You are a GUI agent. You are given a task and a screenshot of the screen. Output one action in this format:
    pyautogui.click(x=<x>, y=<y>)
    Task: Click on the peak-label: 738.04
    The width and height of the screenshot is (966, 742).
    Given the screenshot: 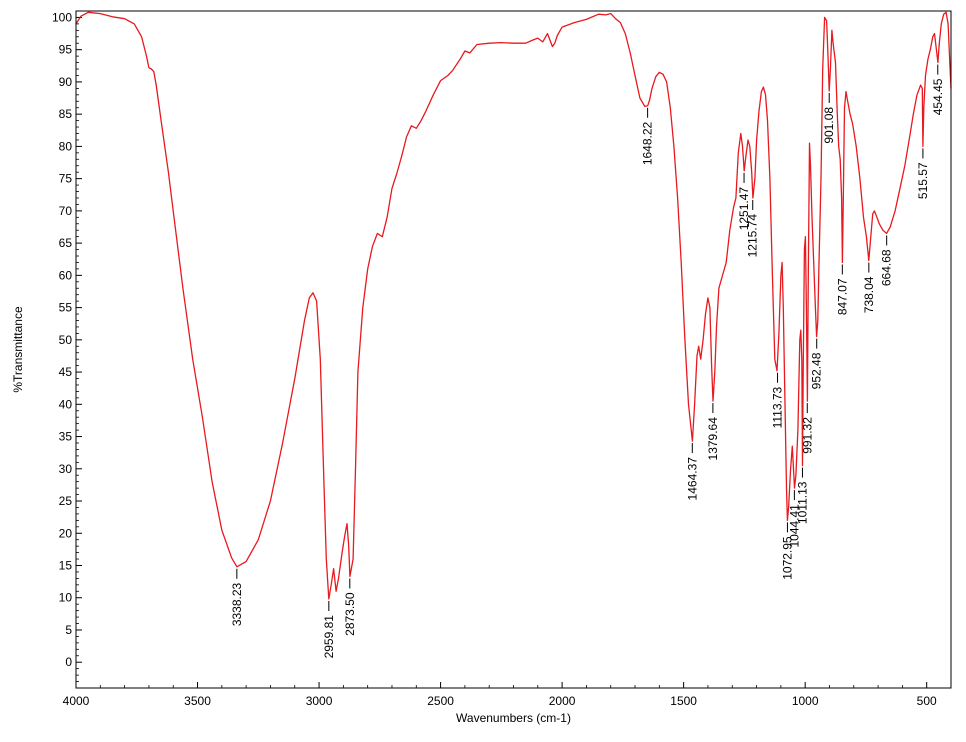 What is the action you would take?
    pyautogui.click(x=869, y=287)
    